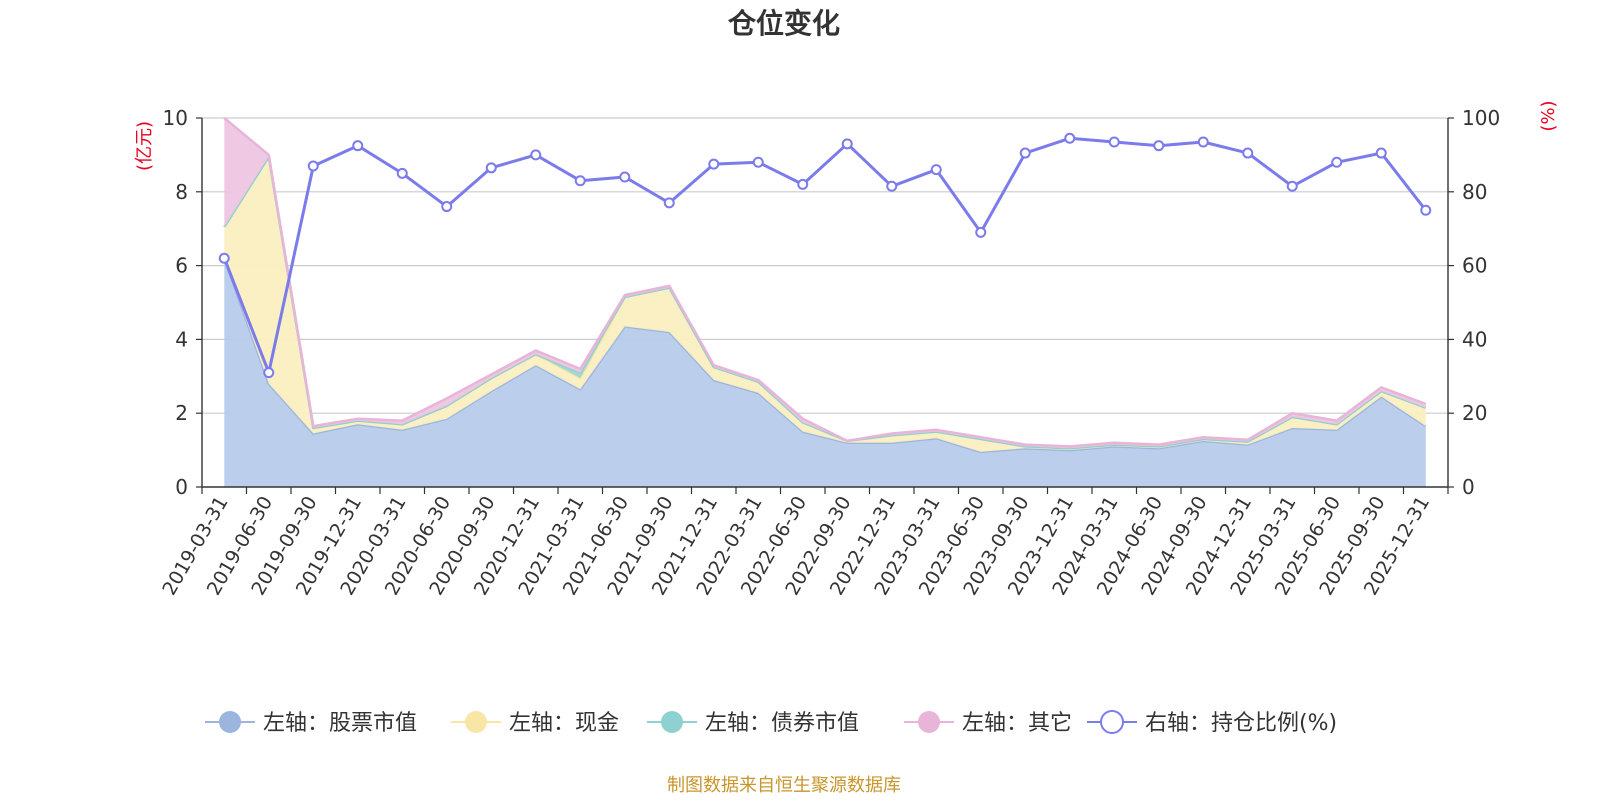 The image size is (1600, 800). Describe the element at coordinates (181, 192) in the screenshot. I see `left-axis-tick-label: 8` at that location.